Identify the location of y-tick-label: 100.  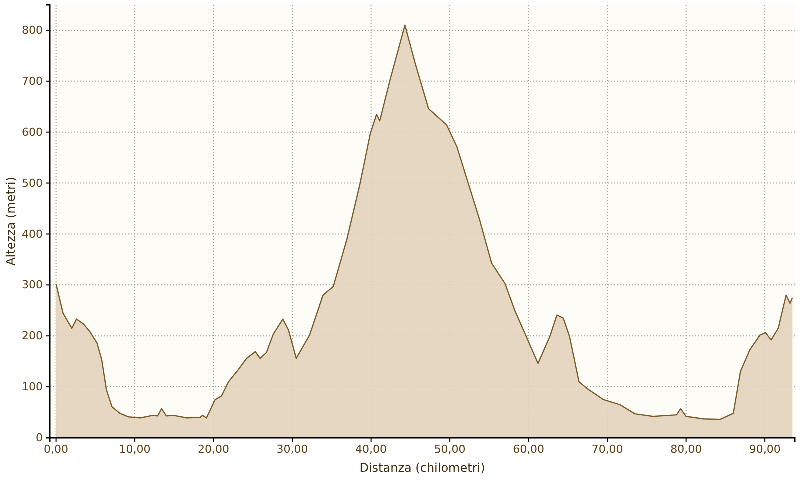
(32, 387).